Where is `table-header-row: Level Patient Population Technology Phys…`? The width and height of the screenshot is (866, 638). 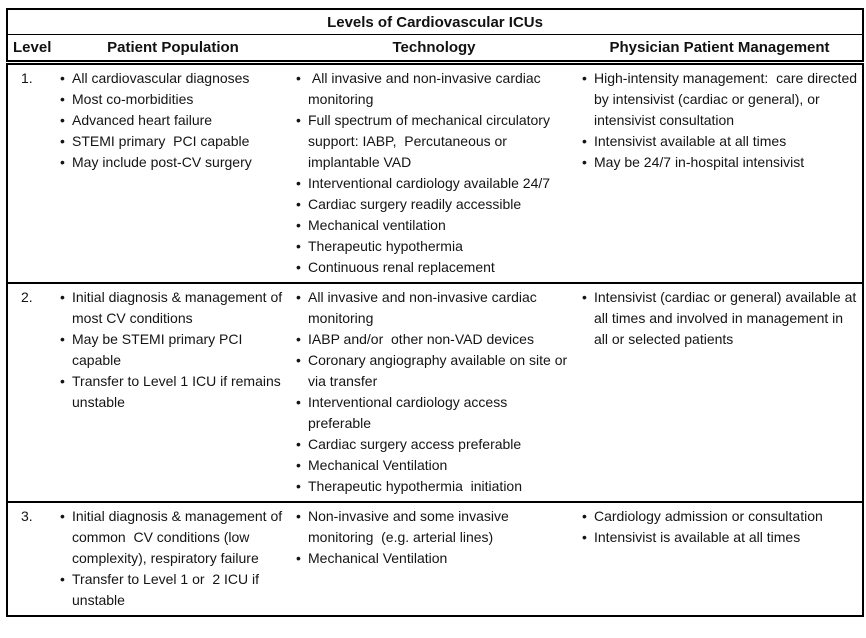 table-header-row: Level Patient Population Technology Phys… is located at coordinates (435, 49).